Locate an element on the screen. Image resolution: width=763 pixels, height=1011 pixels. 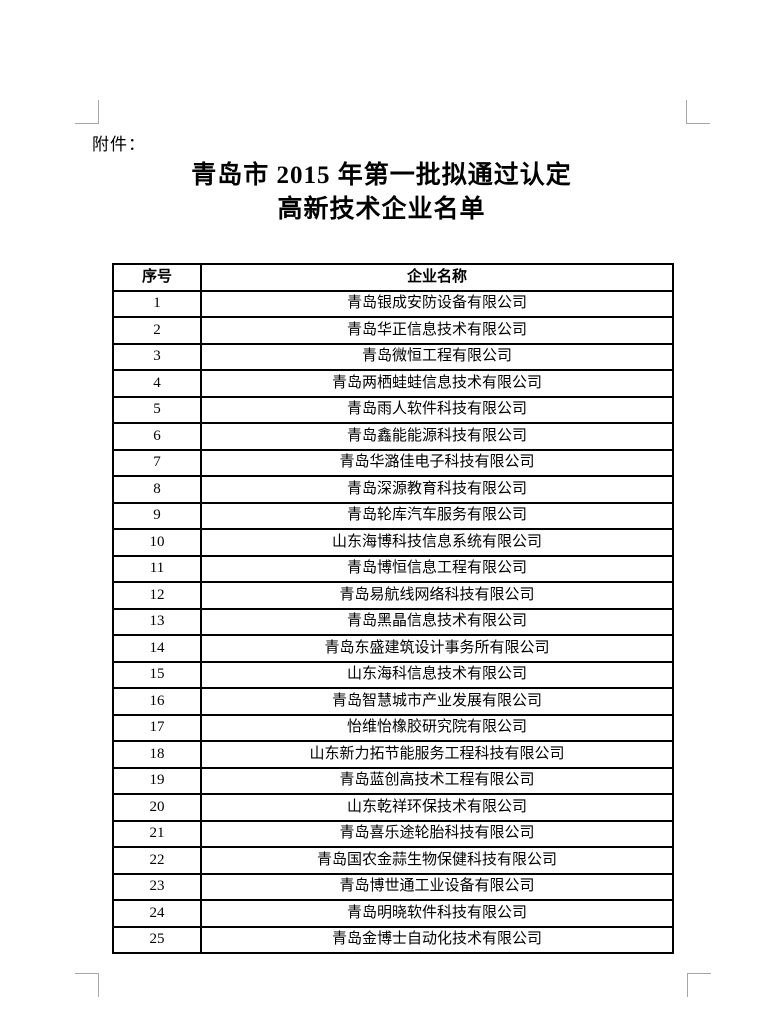
row-serial-number: 3 is located at coordinates (157, 356).